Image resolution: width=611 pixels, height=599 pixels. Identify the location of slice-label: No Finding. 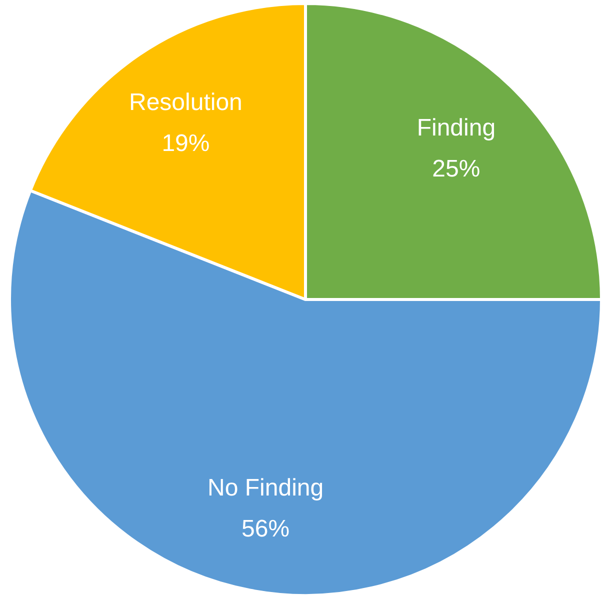
(266, 488).